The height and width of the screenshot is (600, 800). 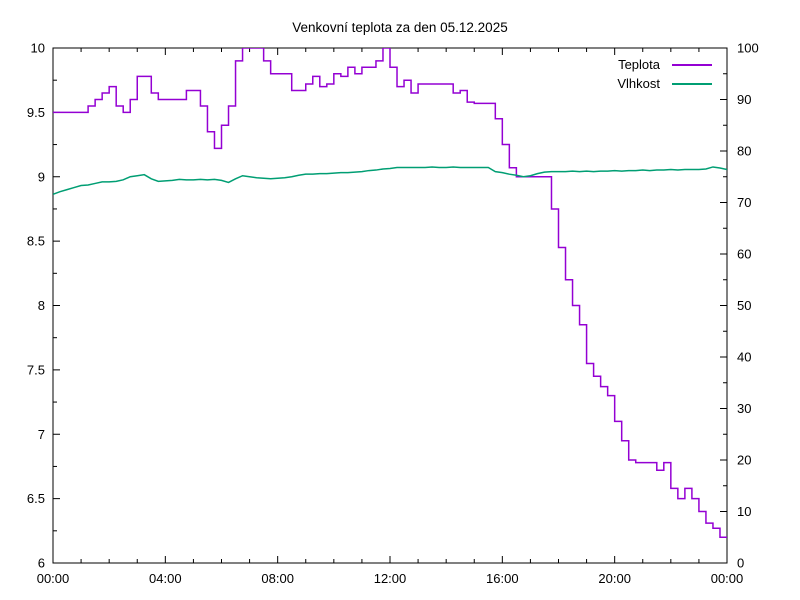 What do you see at coordinates (502, 578) in the screenshot?
I see `x-tick-label: 16:00` at bounding box center [502, 578].